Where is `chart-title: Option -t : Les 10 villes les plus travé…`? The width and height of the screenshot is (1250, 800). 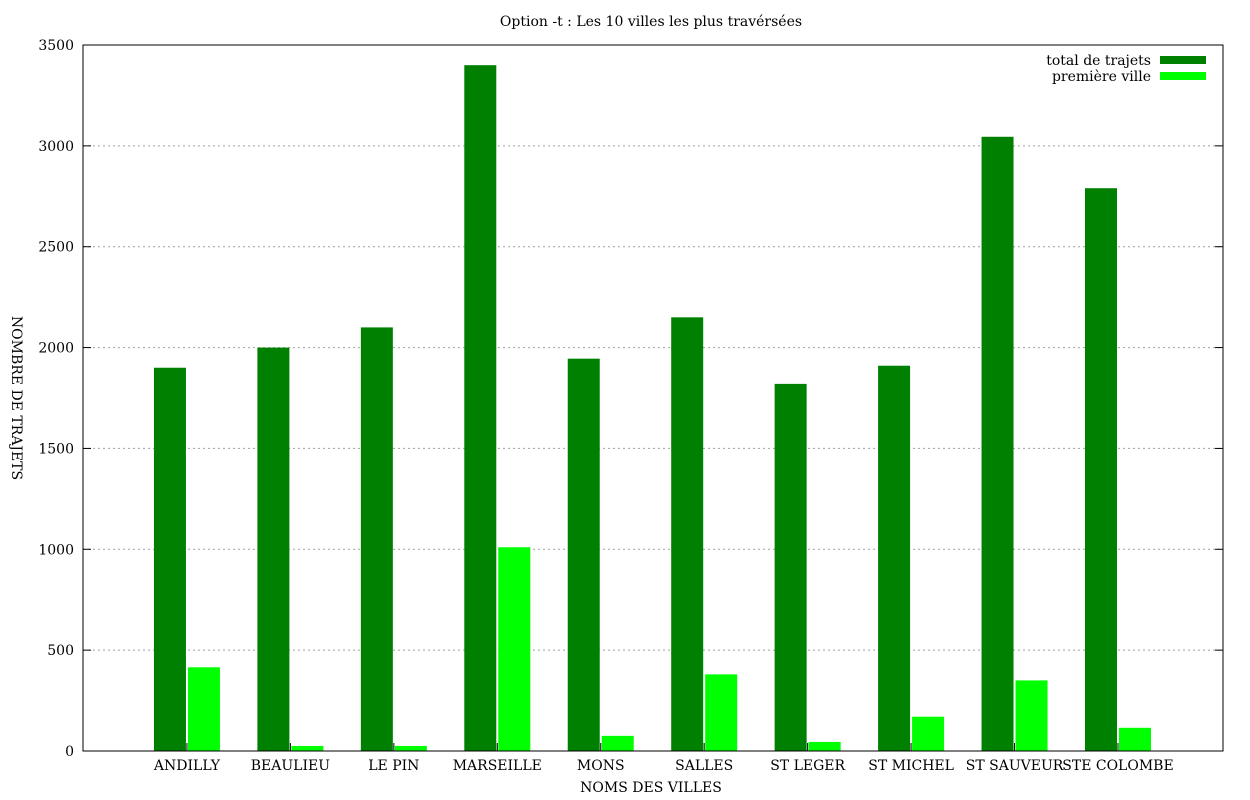 chart-title: Option -t : Les 10 villes les plus travé… is located at coordinates (651, 22).